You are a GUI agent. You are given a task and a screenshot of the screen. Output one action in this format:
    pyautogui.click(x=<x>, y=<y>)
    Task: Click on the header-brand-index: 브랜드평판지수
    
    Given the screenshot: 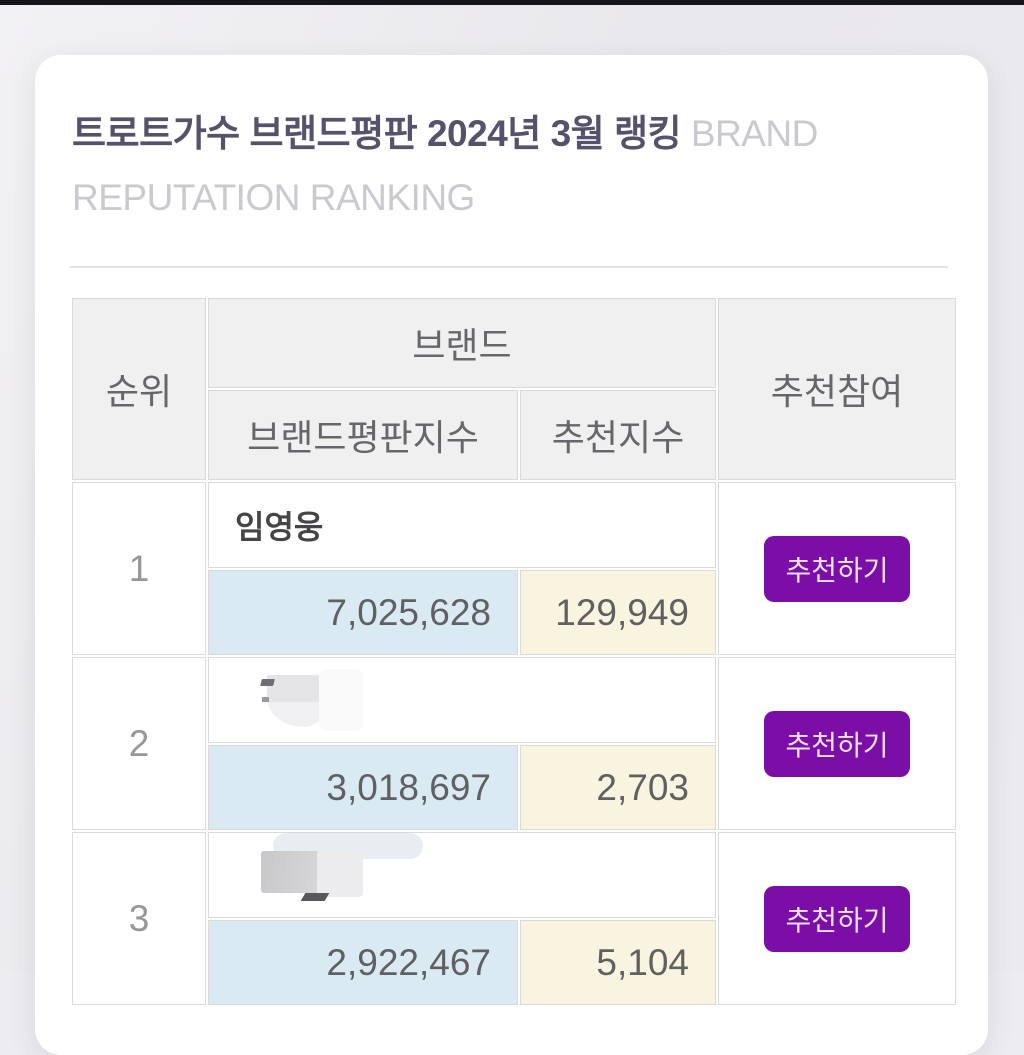 What is the action you would take?
    pyautogui.click(x=363, y=435)
    